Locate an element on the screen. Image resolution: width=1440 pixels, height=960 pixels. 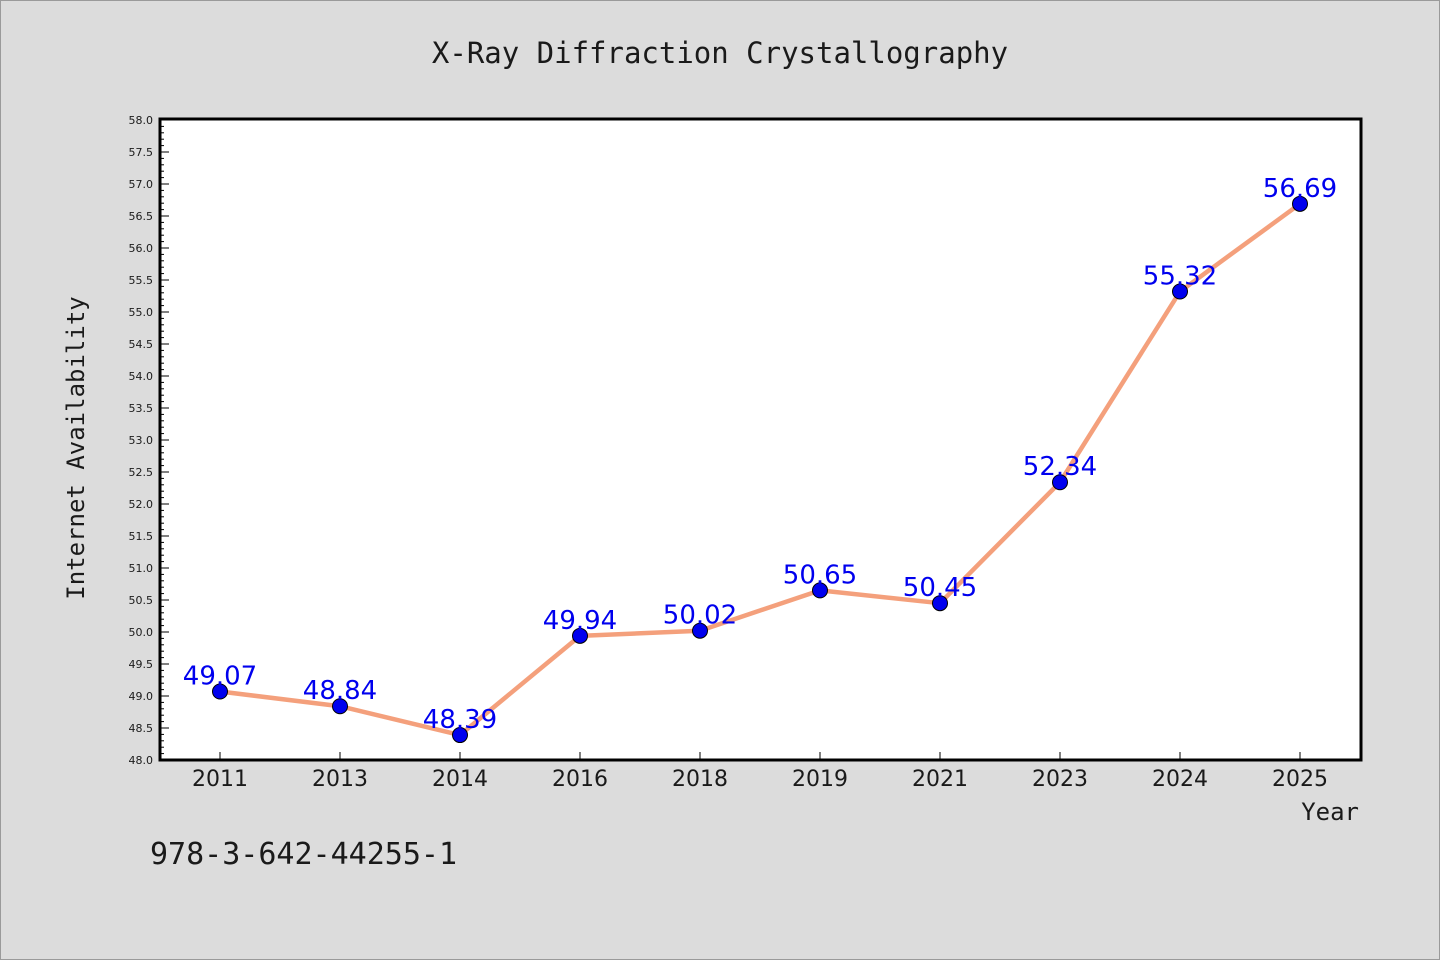
x-tick-label: 2024 is located at coordinates (1180, 779).